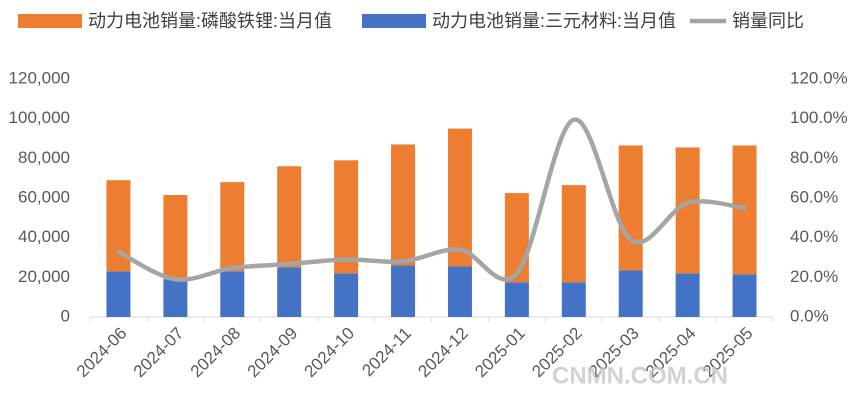 This screenshot has height=415, width=848. Describe the element at coordinates (44, 157) in the screenshot. I see `y-tick-label: 80,000` at that location.